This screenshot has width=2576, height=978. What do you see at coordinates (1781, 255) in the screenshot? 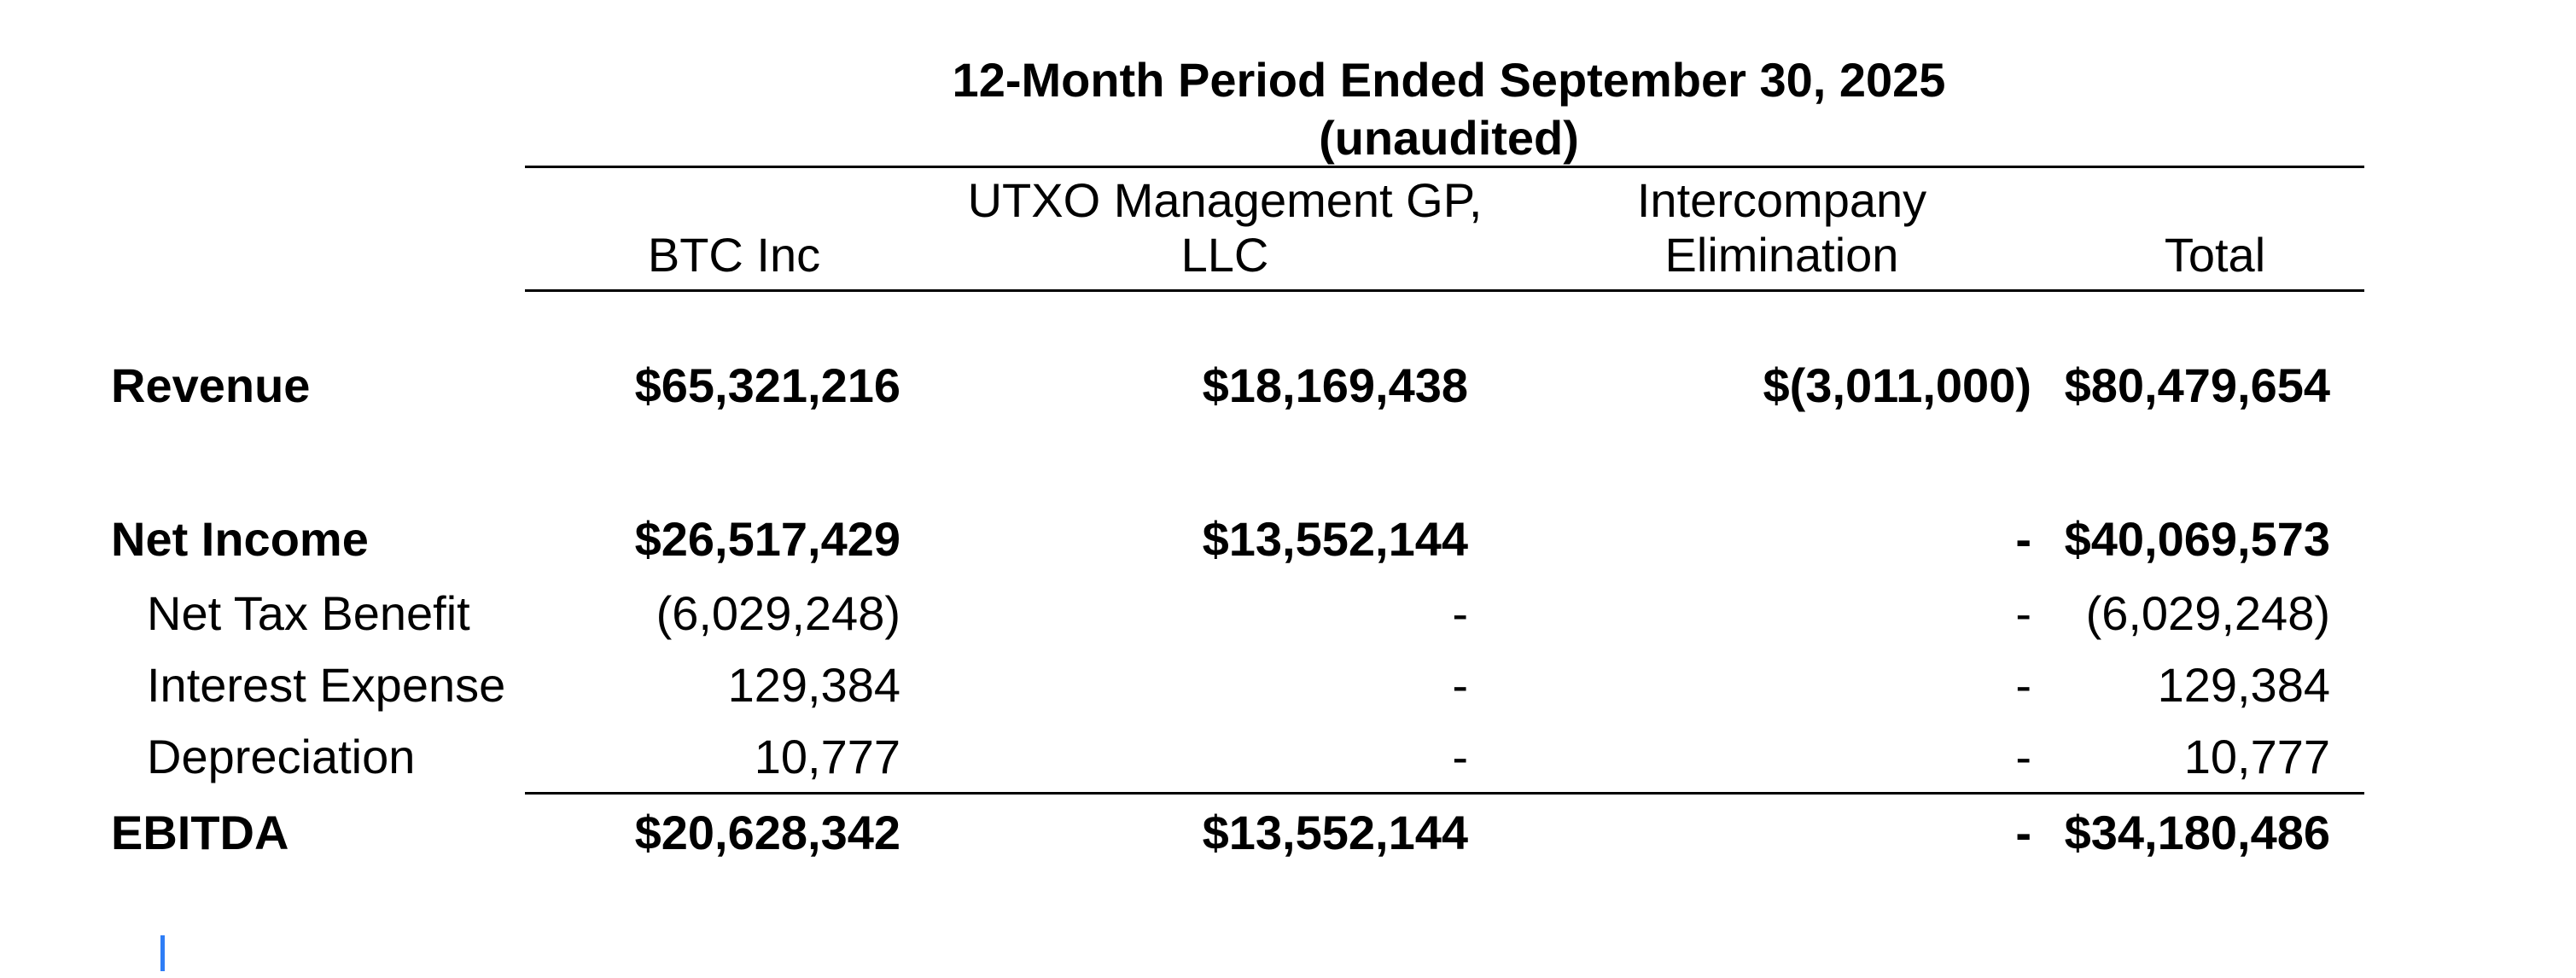
I see `column-header-intercompany-line2: Elimination` at bounding box center [1781, 255].